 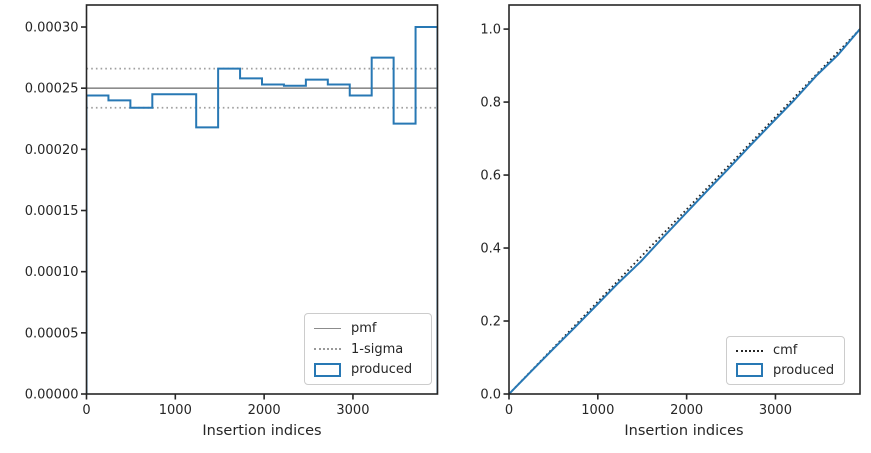 I want to click on y-tick-label: 0.00030, so click(x=52, y=28).